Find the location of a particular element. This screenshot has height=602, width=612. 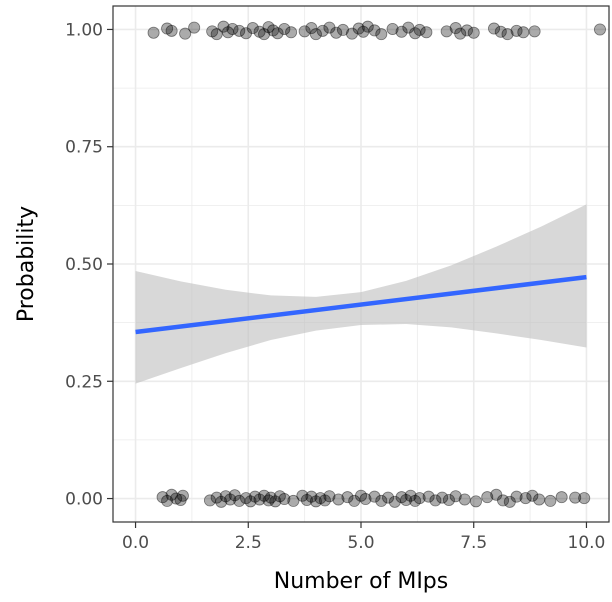

x-tick-label: 7.5 is located at coordinates (473, 543).